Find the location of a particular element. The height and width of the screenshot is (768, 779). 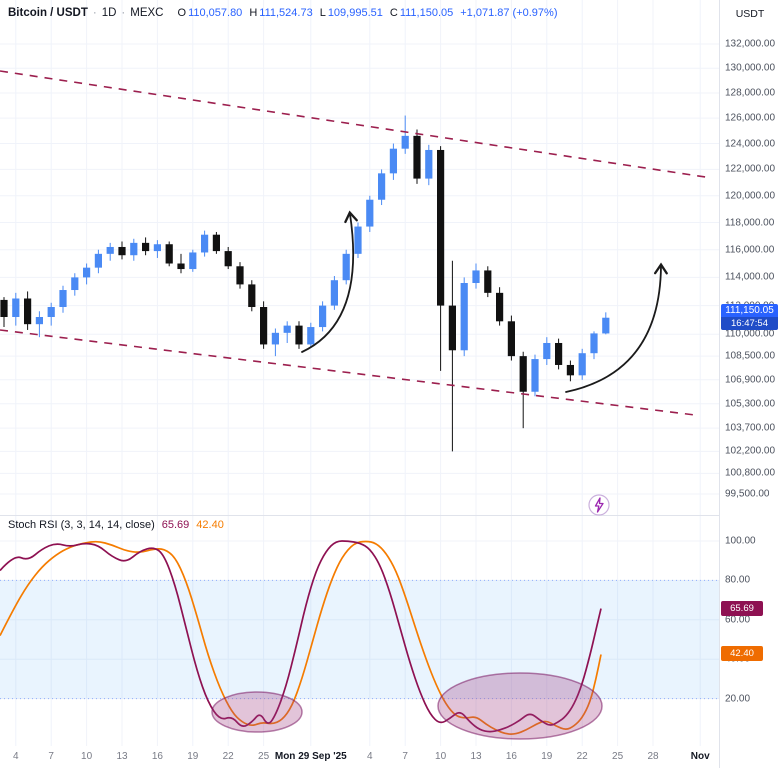

currency-label: USDT is located at coordinates (750, 14).